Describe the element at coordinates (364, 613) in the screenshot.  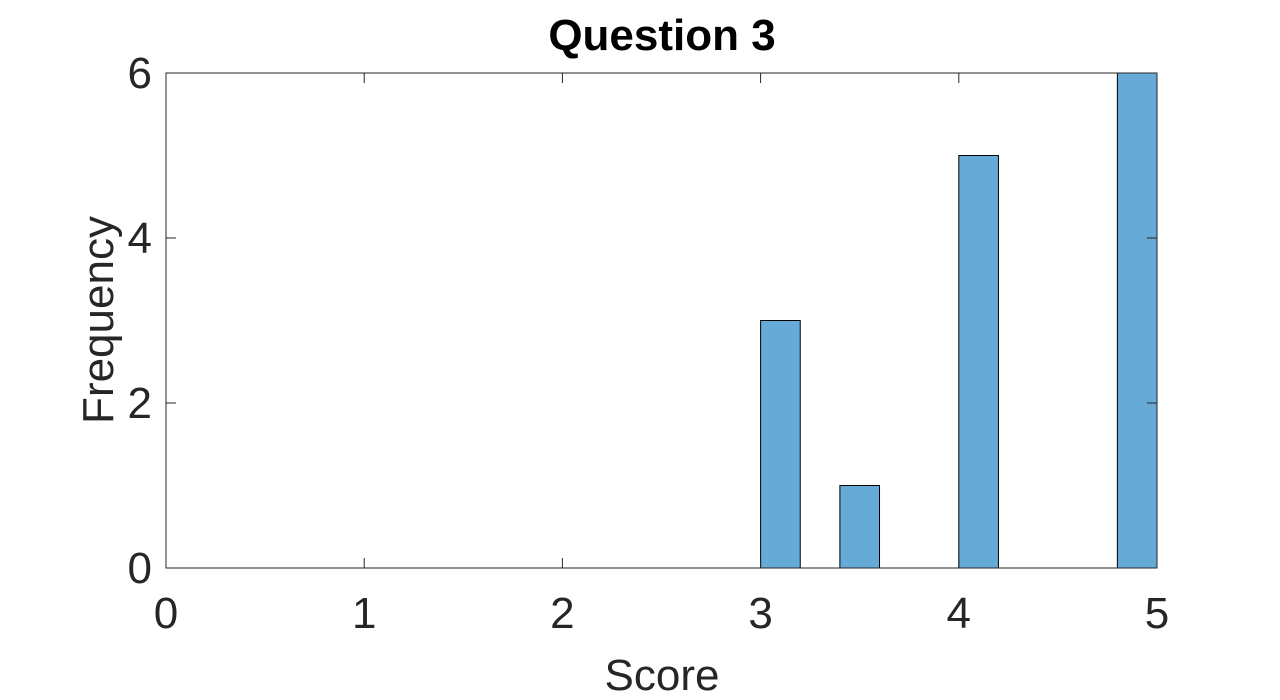
I see `x-tick-label: 1` at that location.